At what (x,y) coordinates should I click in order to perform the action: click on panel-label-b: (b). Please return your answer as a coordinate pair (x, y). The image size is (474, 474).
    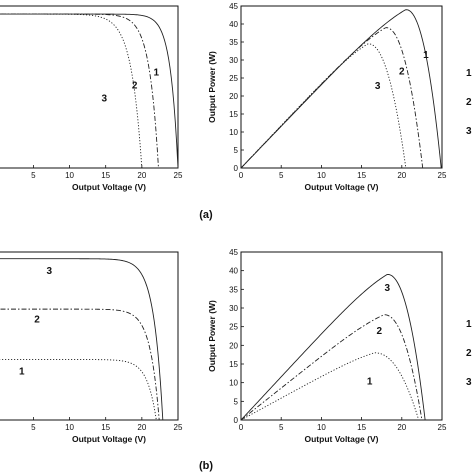
    Looking at the image, I should click on (206, 466).